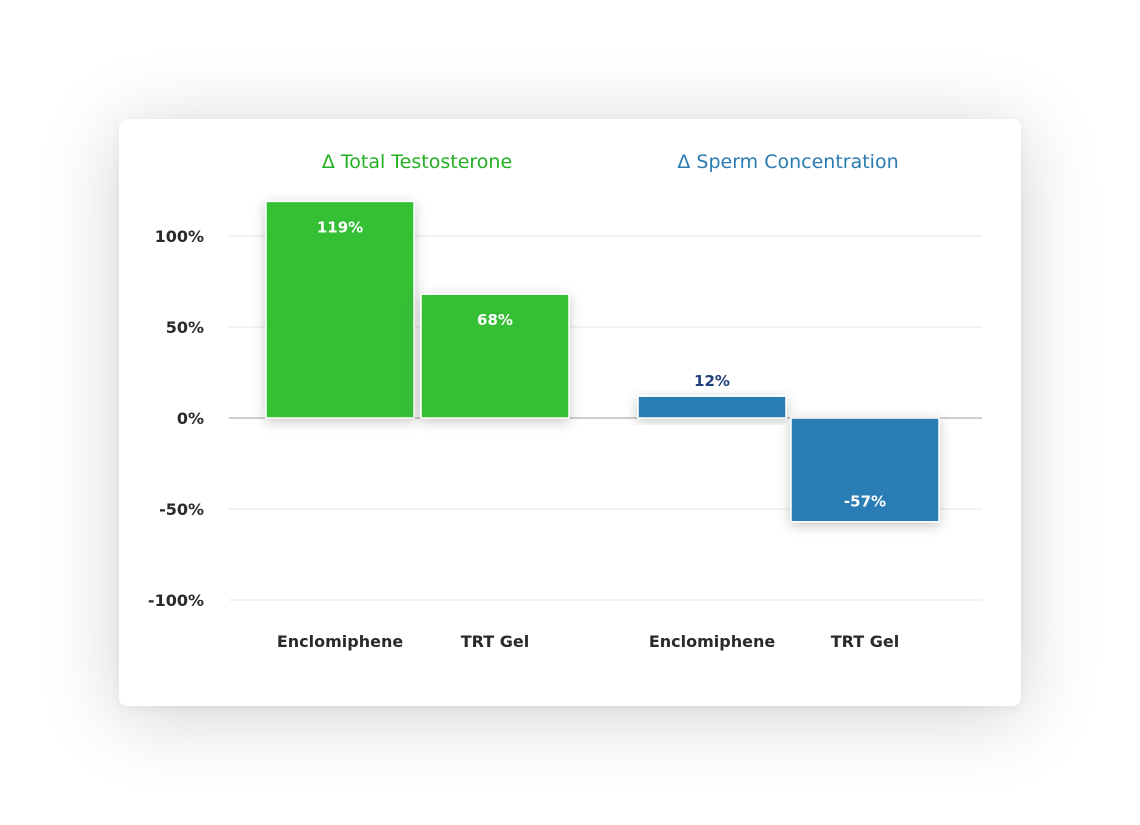 The image size is (1140, 825). I want to click on data-label: 68%, so click(495, 320).